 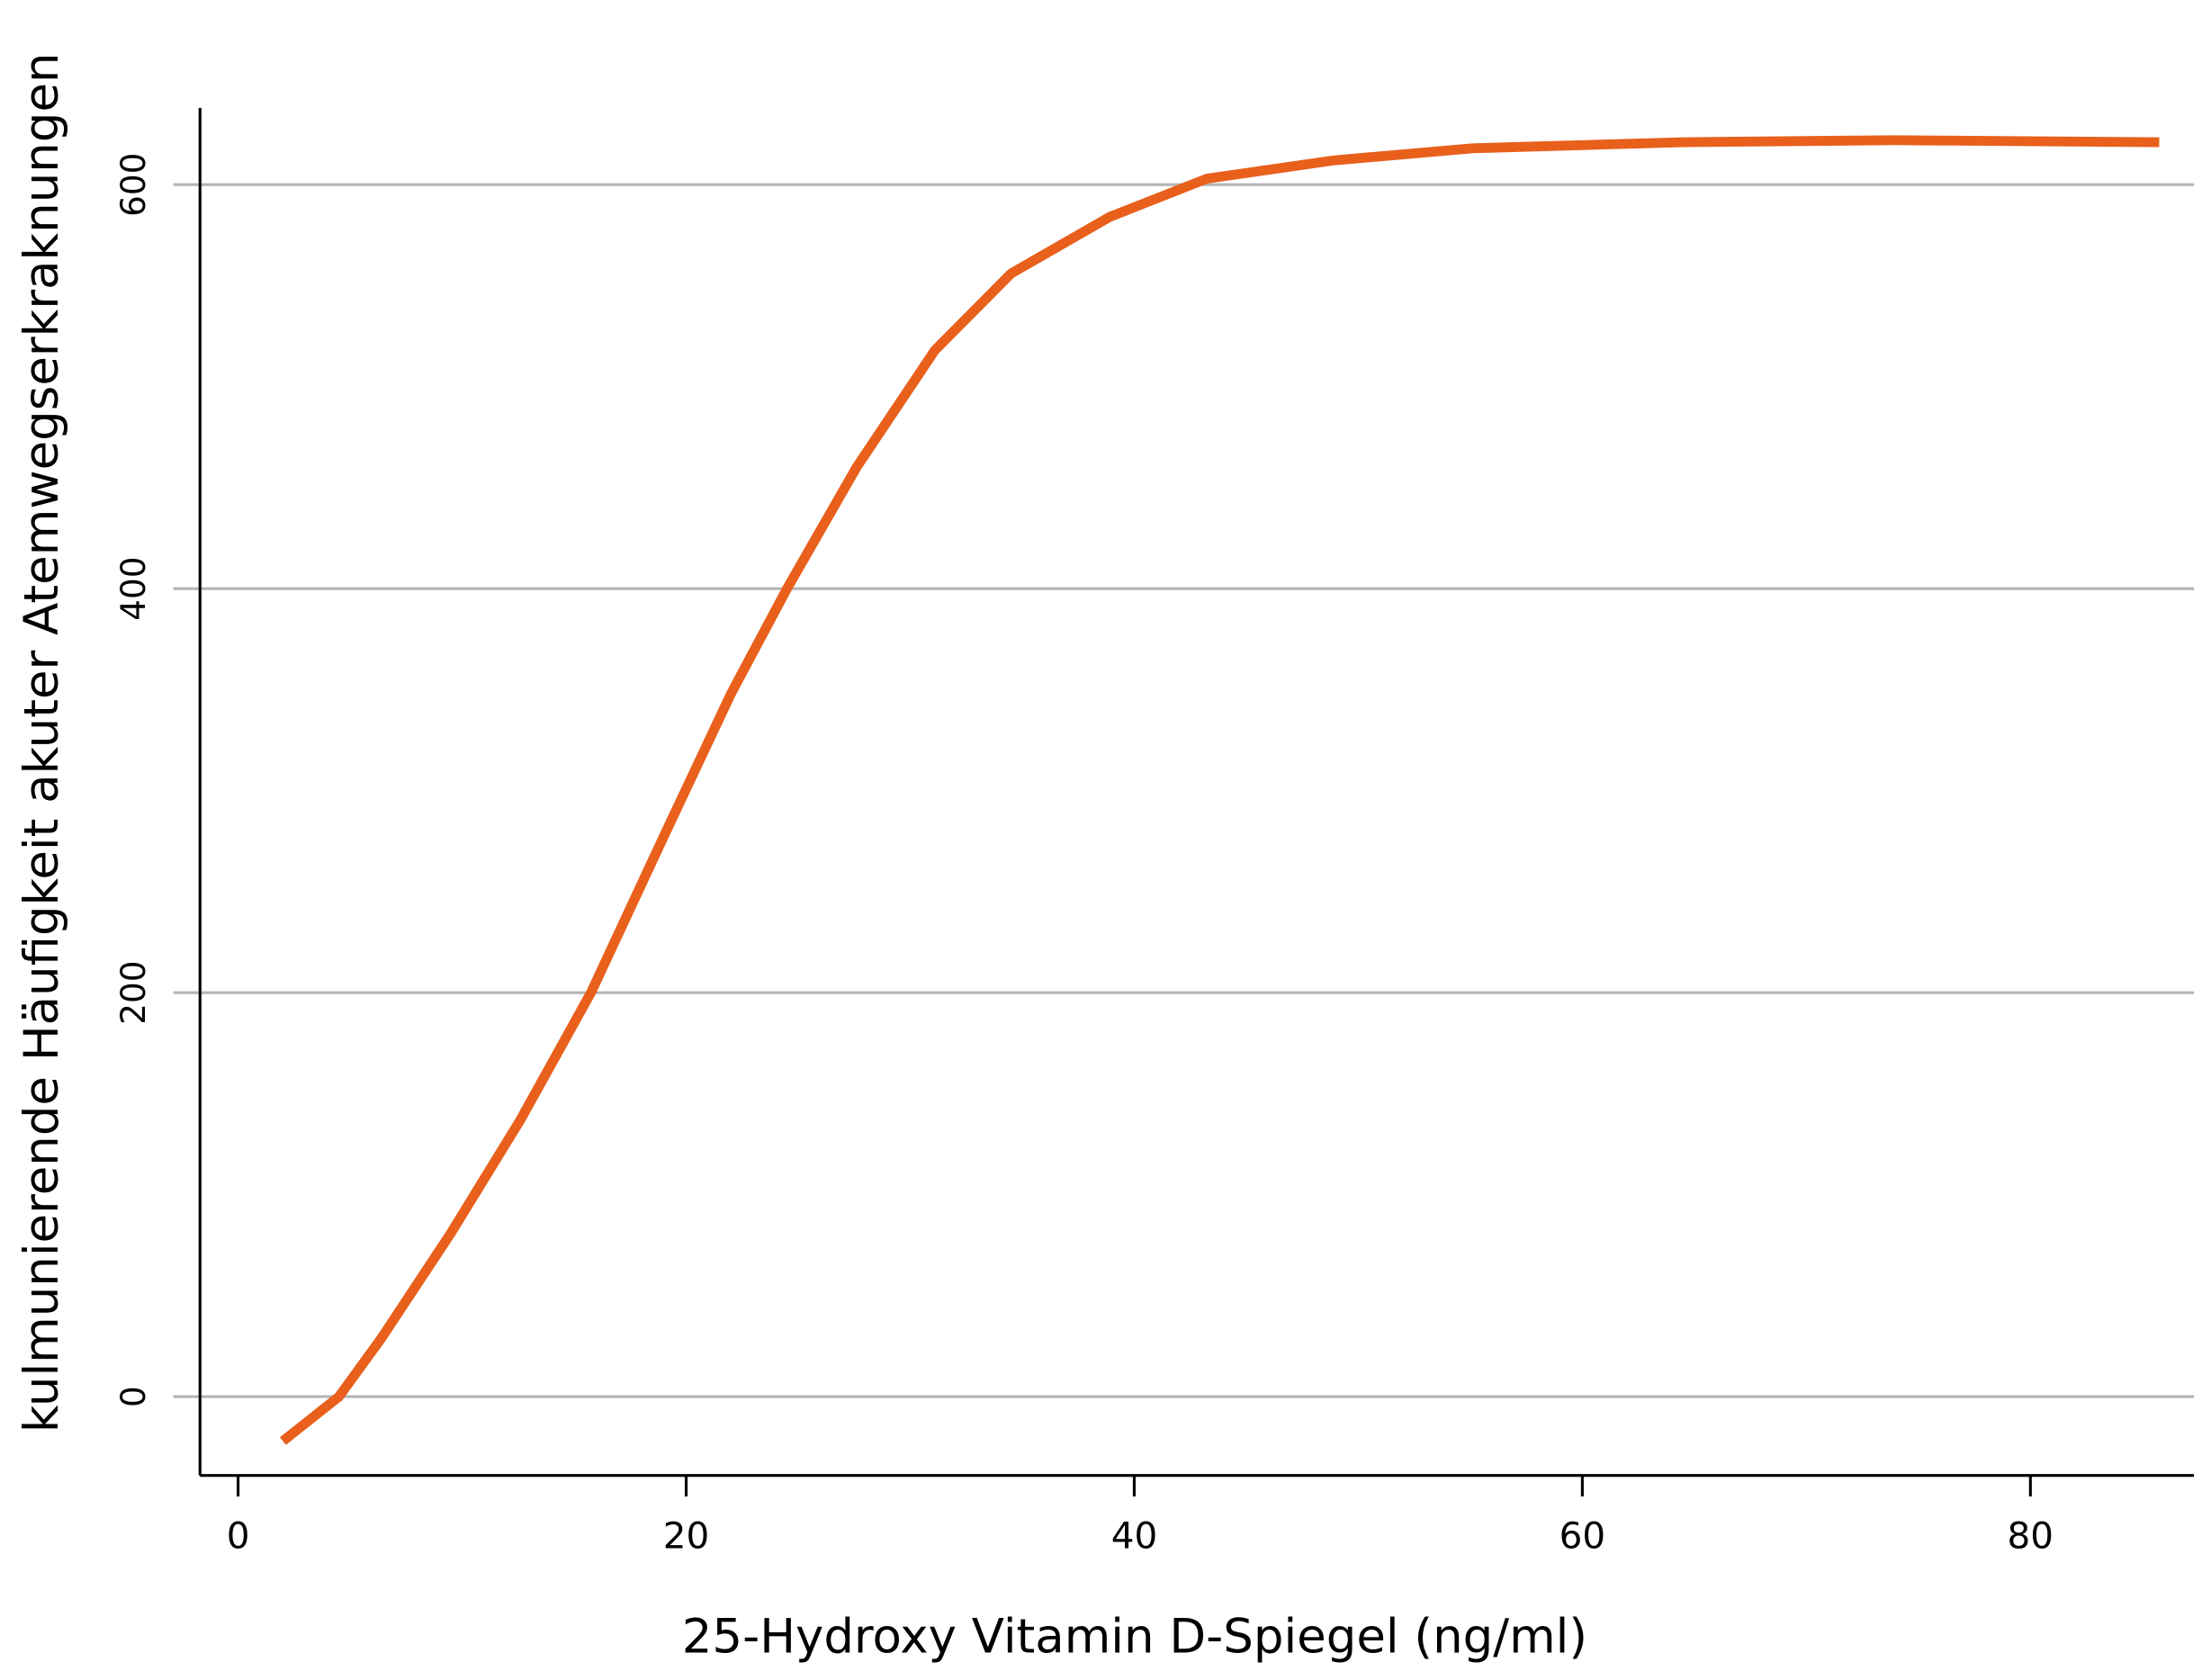 I want to click on x-tick-label: 40, so click(x=1135, y=1536).